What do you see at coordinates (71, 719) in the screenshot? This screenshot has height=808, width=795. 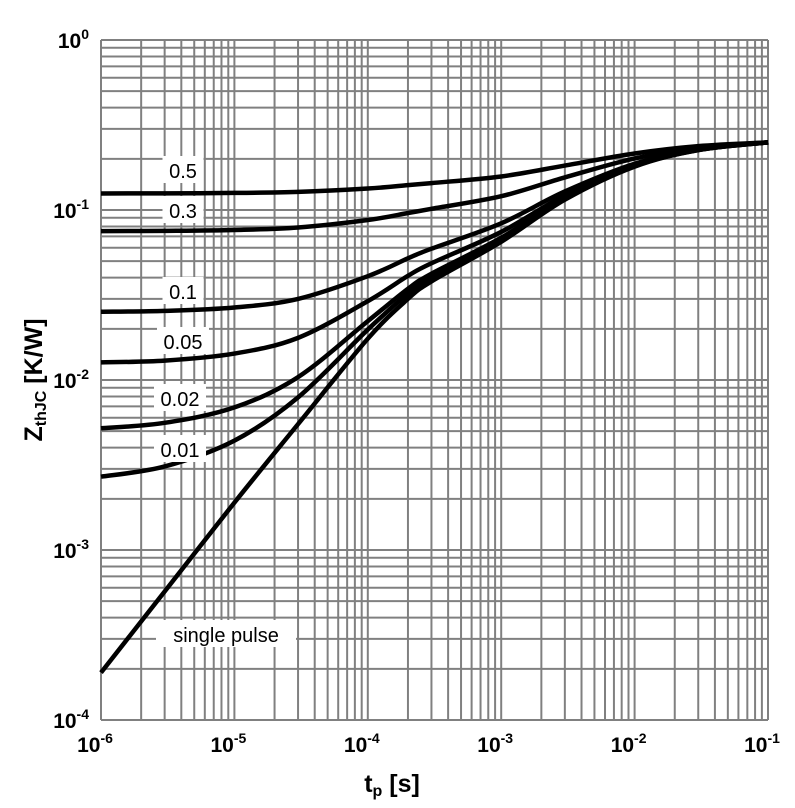 I see `y-tick-label: 10⁻⁴` at bounding box center [71, 719].